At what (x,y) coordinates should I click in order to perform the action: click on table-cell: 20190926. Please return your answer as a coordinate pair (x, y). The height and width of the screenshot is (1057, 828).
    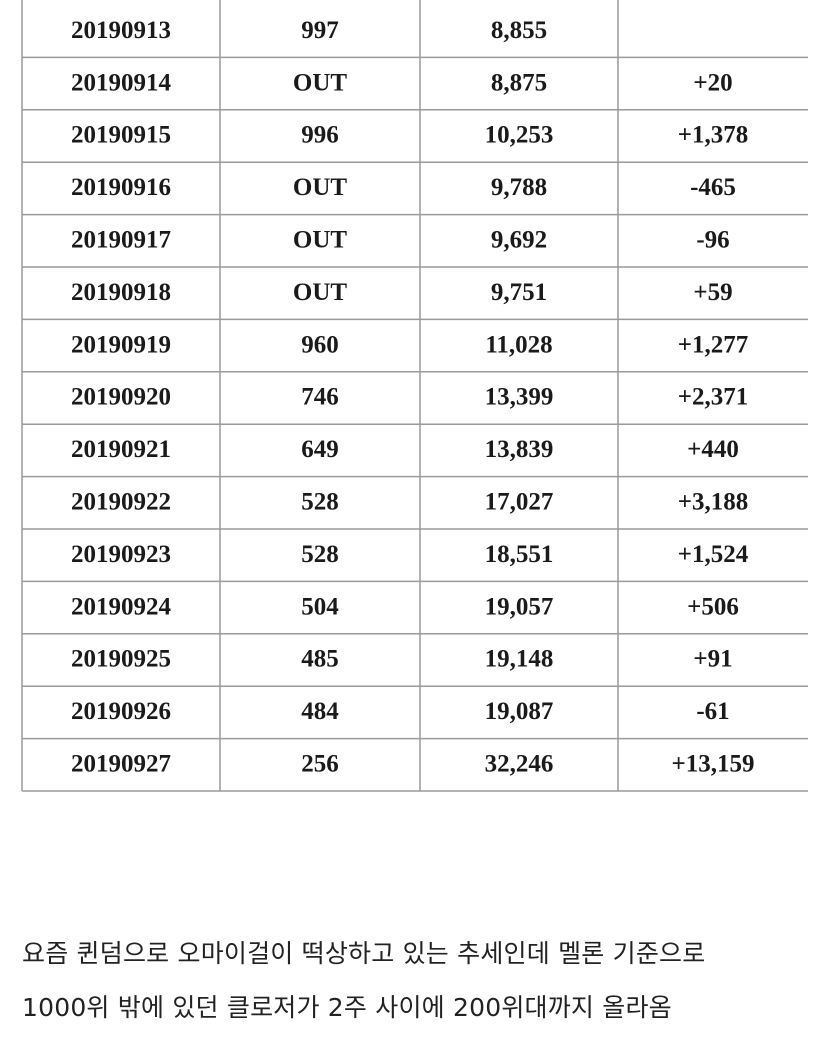
    Looking at the image, I should click on (121, 711).